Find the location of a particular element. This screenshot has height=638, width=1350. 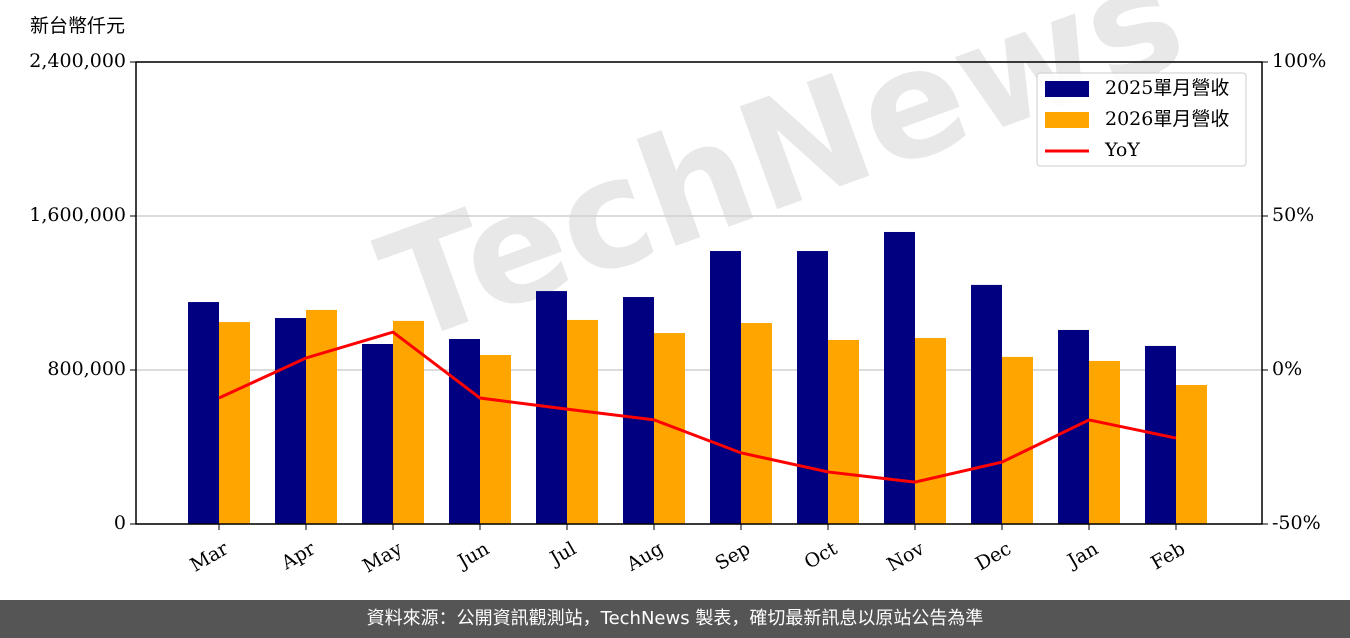

y2-tick-label: 0% is located at coordinates (1287, 369).